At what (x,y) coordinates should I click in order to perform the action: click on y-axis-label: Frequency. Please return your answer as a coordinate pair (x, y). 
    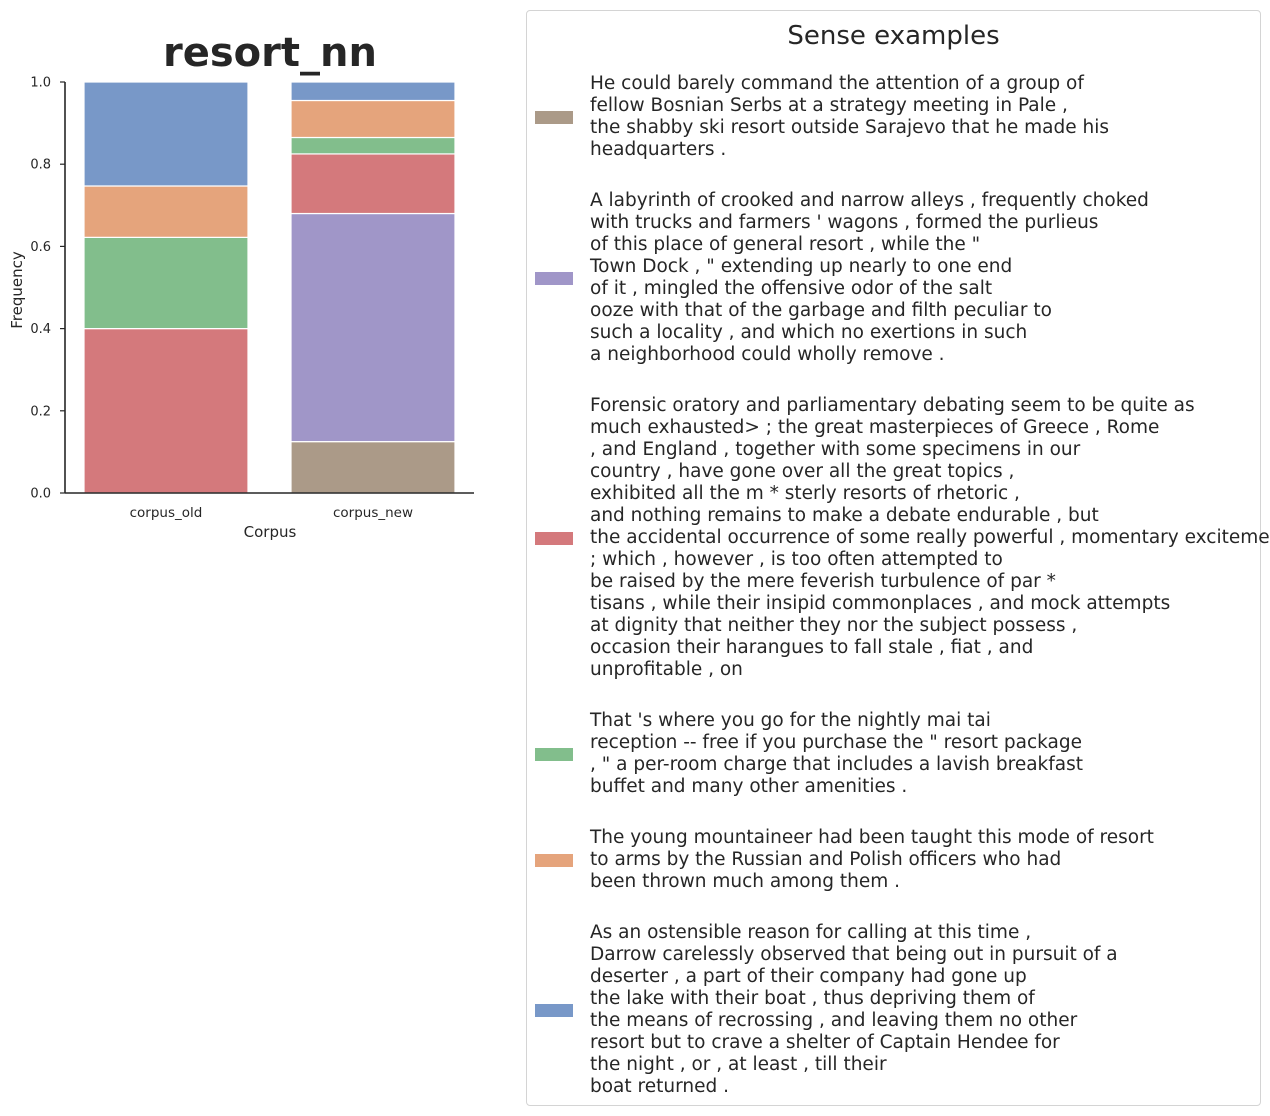
    Looking at the image, I should click on (17, 290).